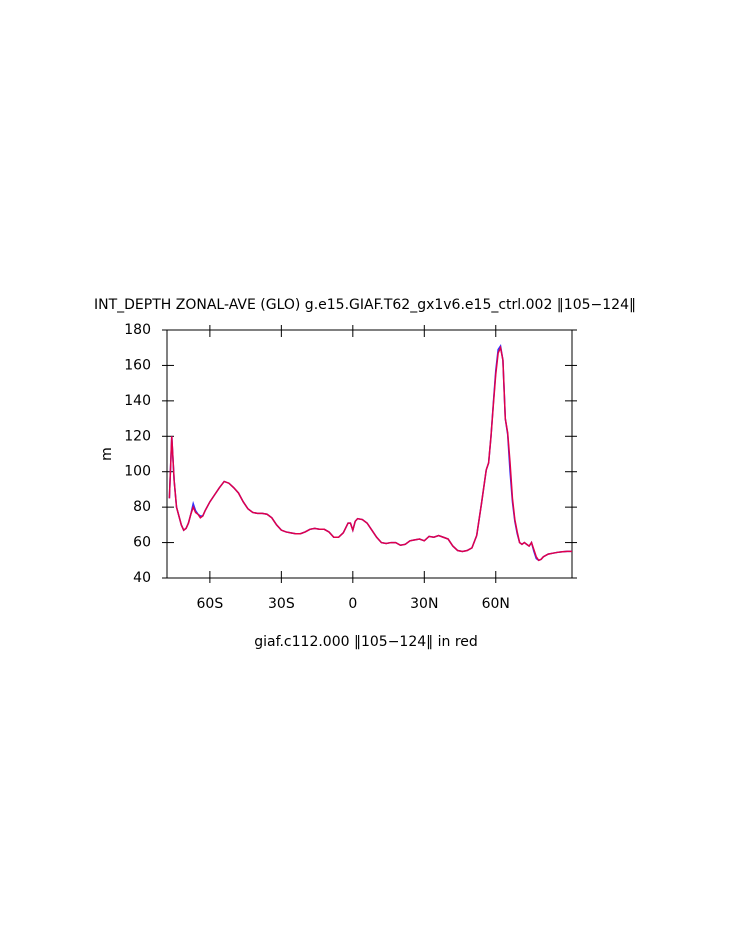 The width and height of the screenshot is (733, 945). I want to click on x-tick-label: 0, so click(352, 604).